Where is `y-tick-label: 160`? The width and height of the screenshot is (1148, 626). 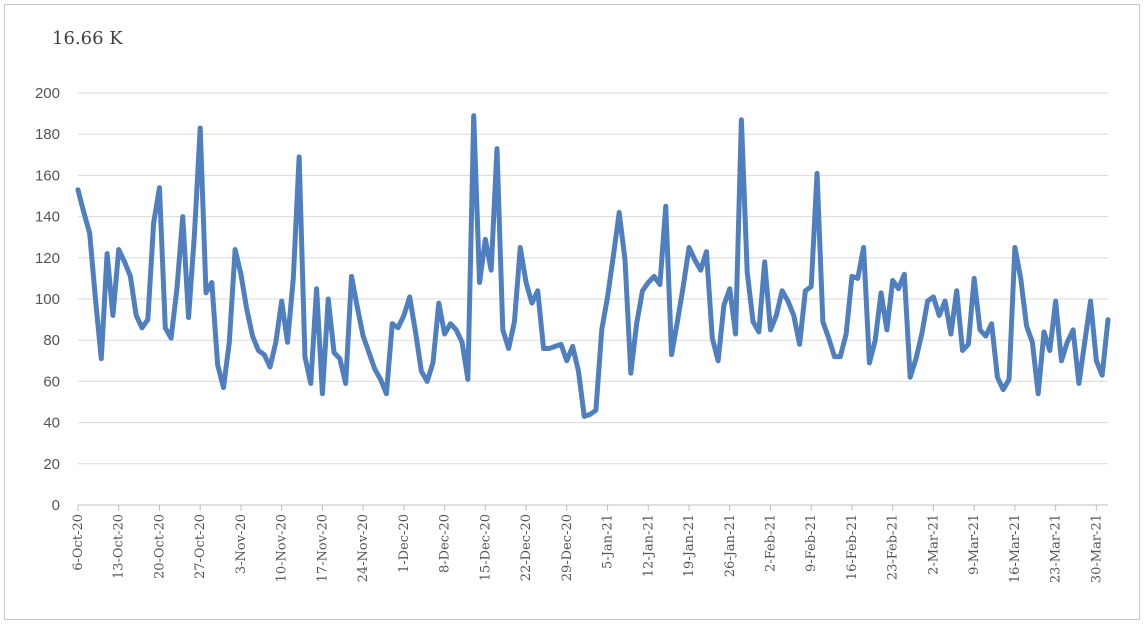 y-tick-label: 160 is located at coordinates (47, 175).